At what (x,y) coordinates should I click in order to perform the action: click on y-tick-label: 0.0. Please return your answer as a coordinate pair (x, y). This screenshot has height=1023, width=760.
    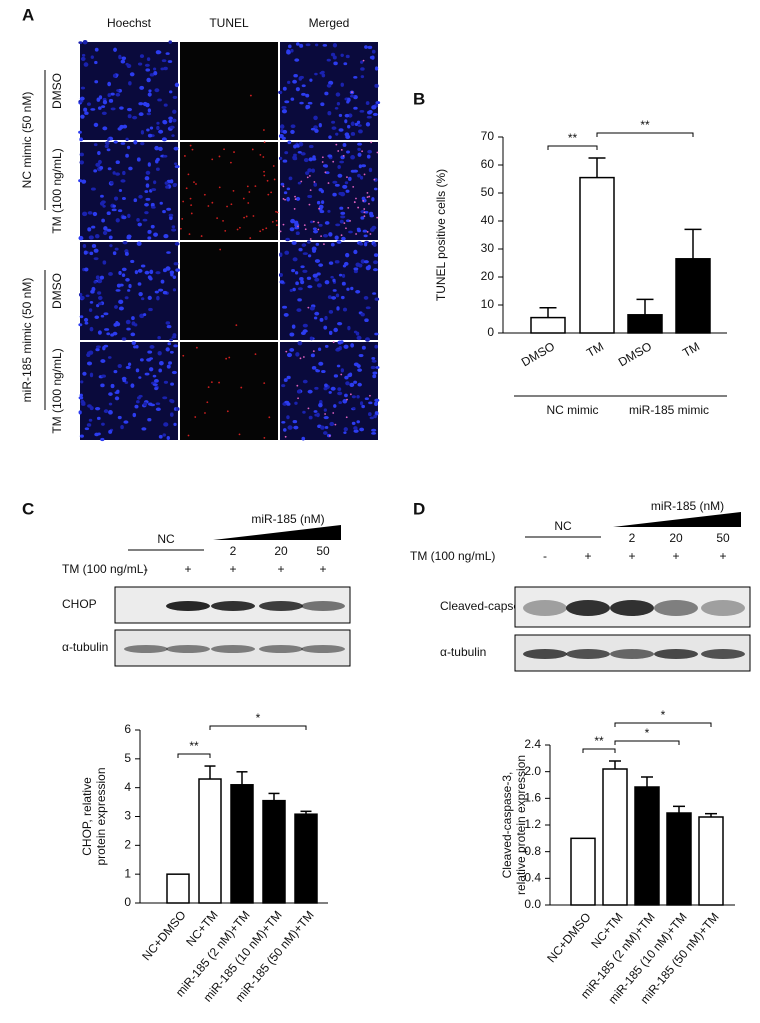
    Looking at the image, I should click on (532, 904).